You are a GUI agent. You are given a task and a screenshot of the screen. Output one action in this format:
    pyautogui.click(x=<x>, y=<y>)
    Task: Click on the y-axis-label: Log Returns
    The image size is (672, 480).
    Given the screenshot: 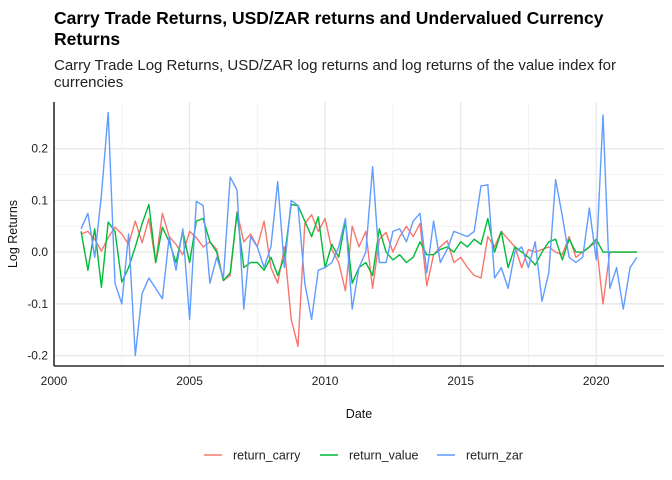 What is the action you would take?
    pyautogui.click(x=13, y=234)
    